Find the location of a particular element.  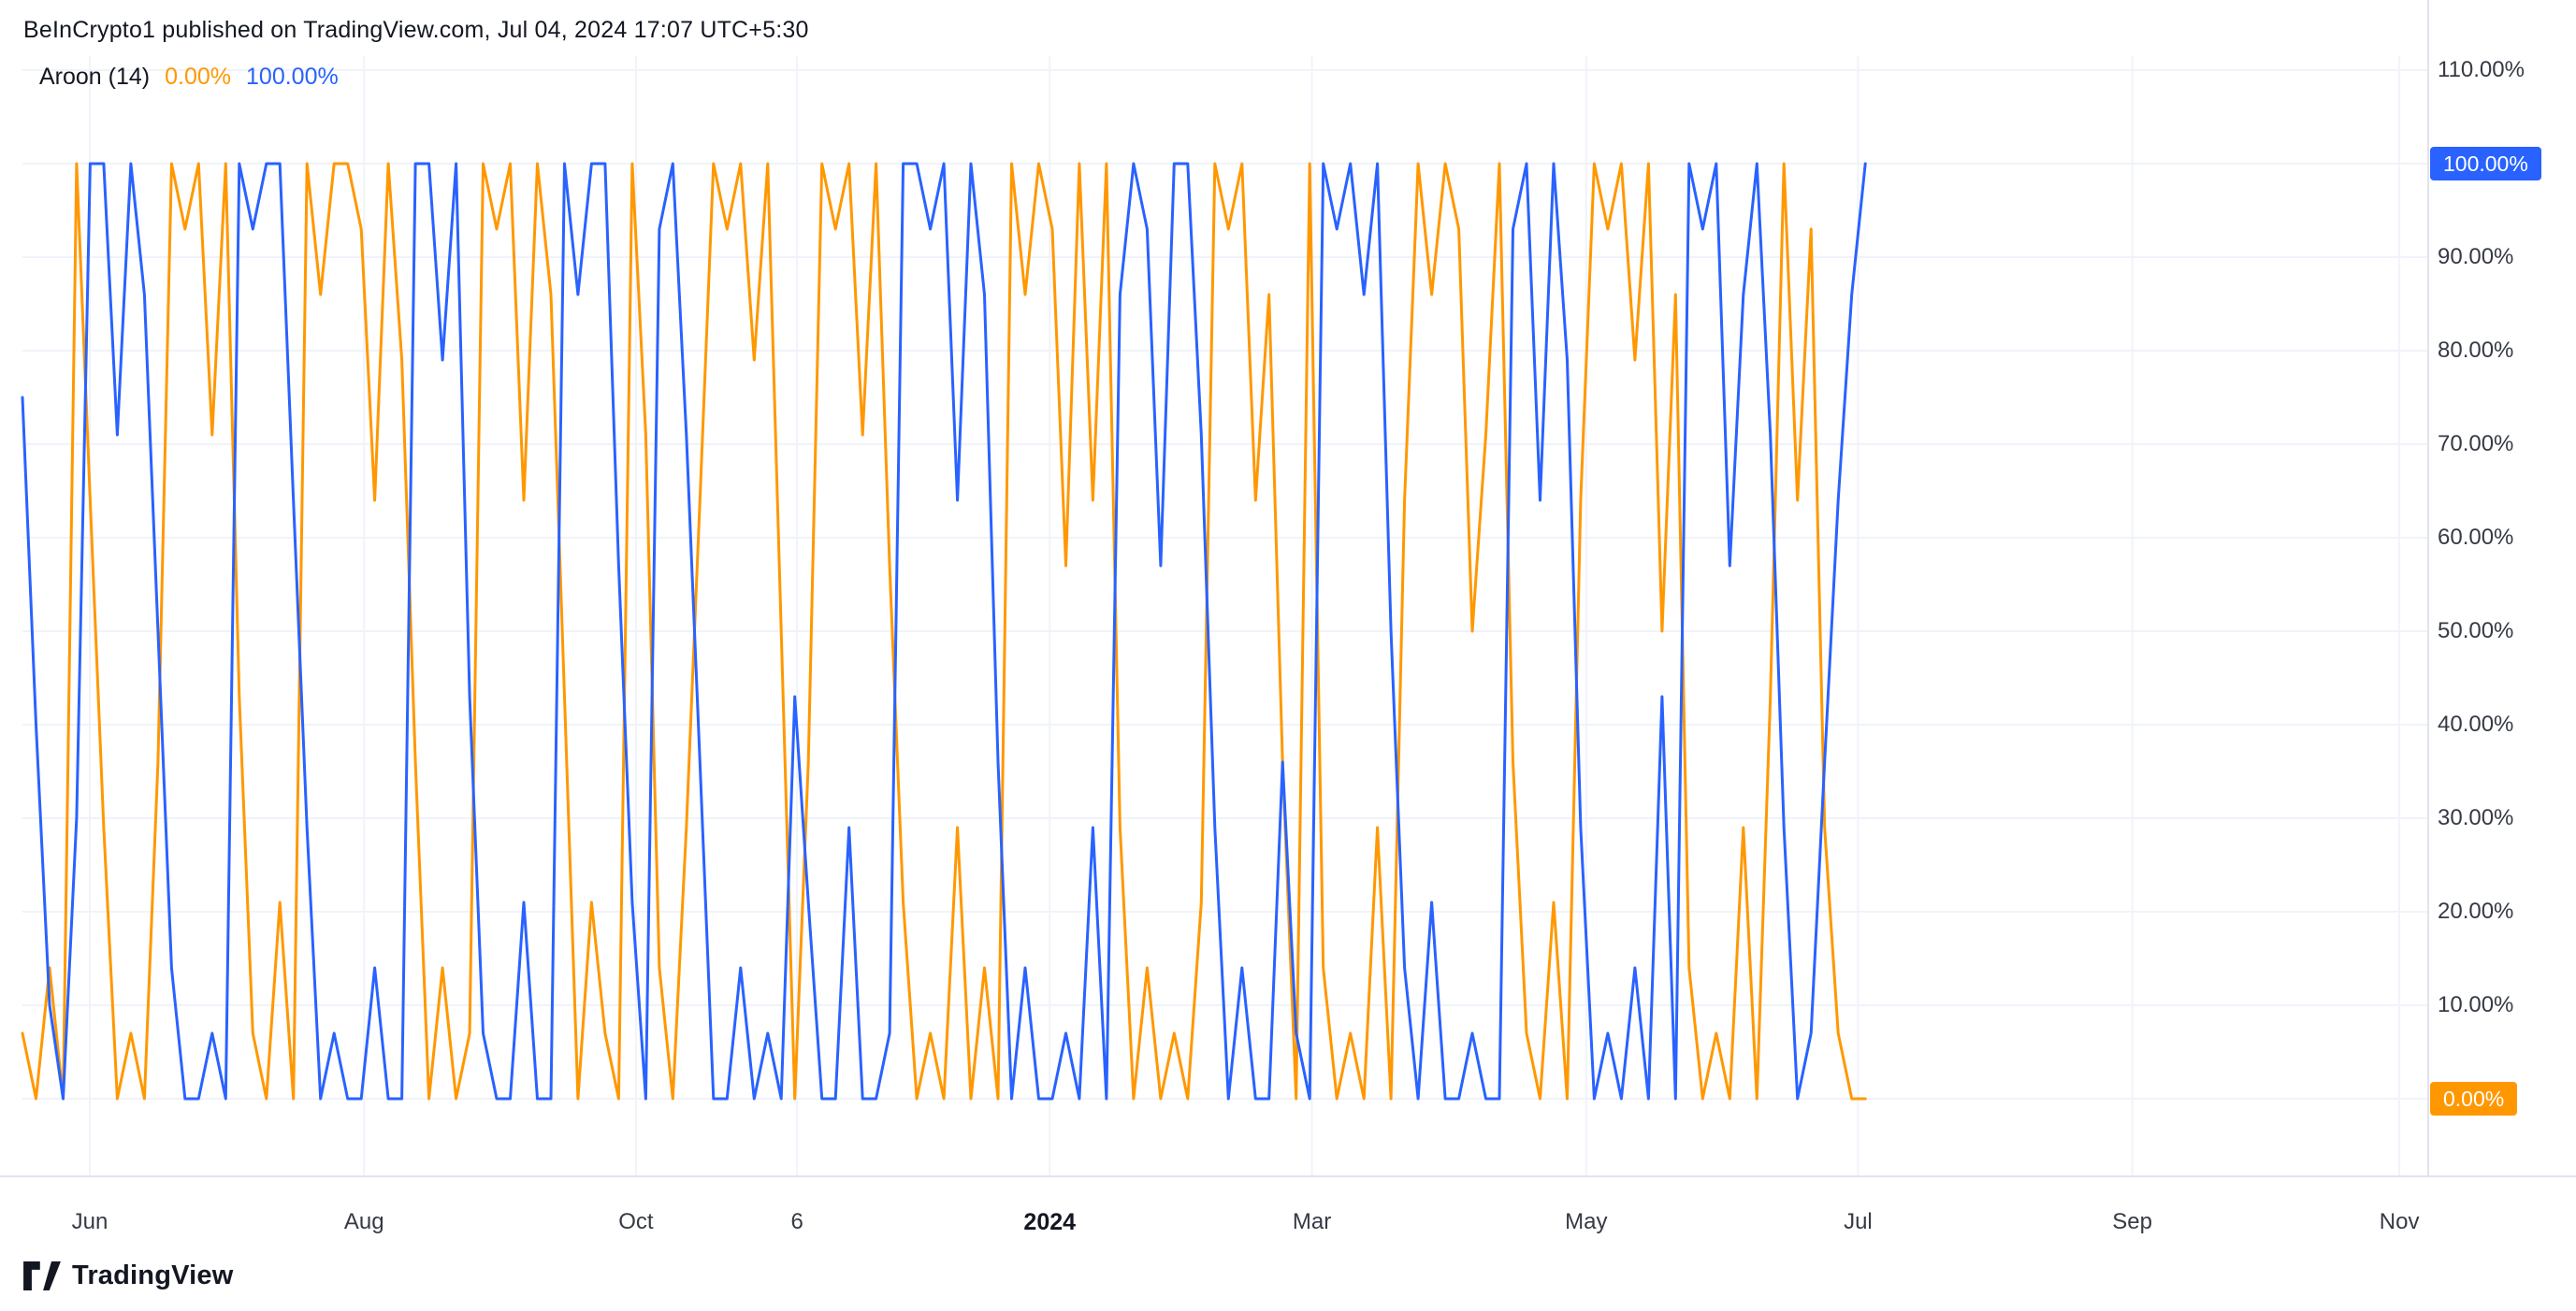

x-axis-label: Jun is located at coordinates (90, 1221).